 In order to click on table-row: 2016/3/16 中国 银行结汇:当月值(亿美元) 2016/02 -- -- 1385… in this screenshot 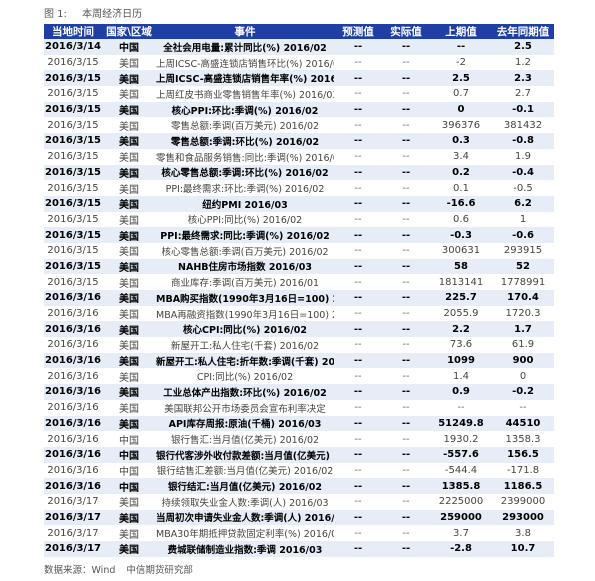, I will do `click(299, 486)`.